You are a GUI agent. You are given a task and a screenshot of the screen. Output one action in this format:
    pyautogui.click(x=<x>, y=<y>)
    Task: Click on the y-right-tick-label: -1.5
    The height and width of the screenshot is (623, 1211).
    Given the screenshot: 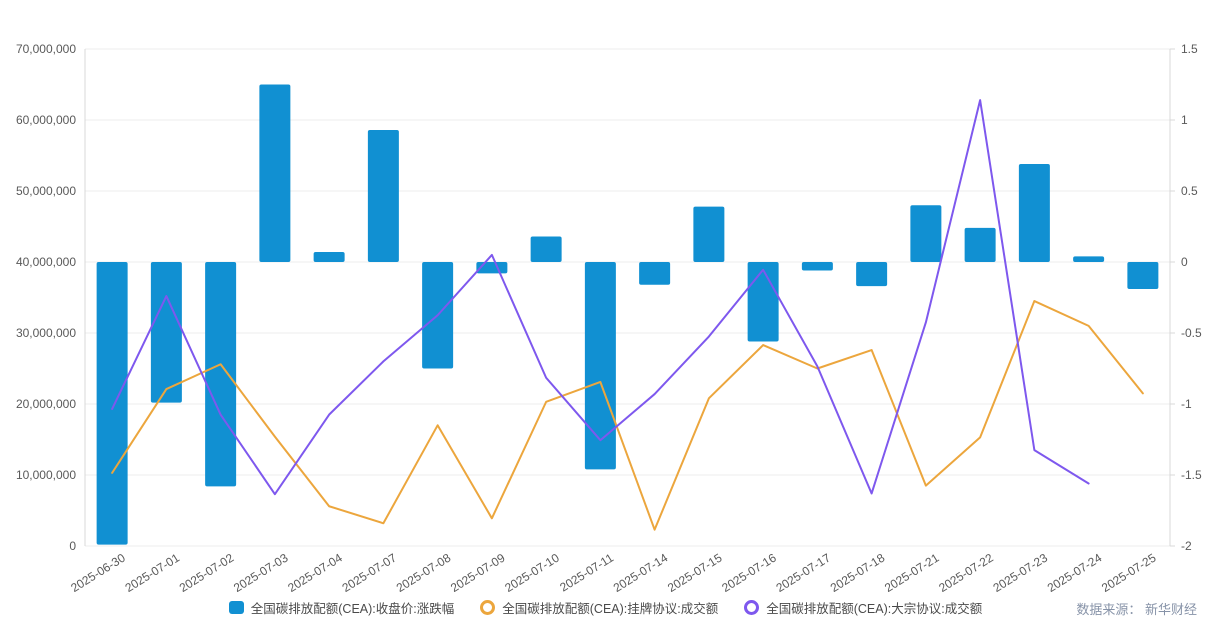 What is the action you would take?
    pyautogui.click(x=1191, y=475)
    